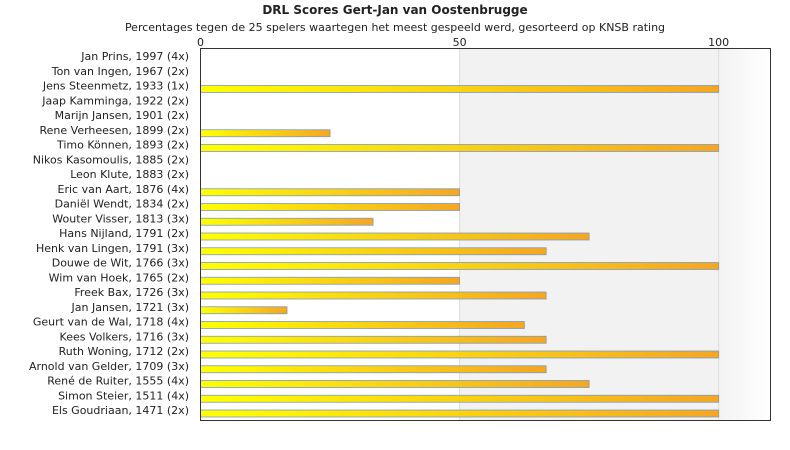 Image resolution: width=790 pixels, height=450 pixels. I want to click on band-100-plus, so click(744, 234).